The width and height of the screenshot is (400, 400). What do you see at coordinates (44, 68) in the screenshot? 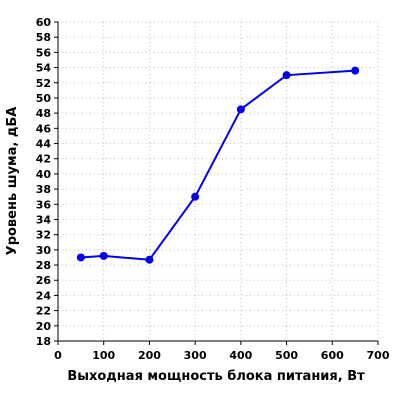
I see `y-tick-label: 54` at bounding box center [44, 68].